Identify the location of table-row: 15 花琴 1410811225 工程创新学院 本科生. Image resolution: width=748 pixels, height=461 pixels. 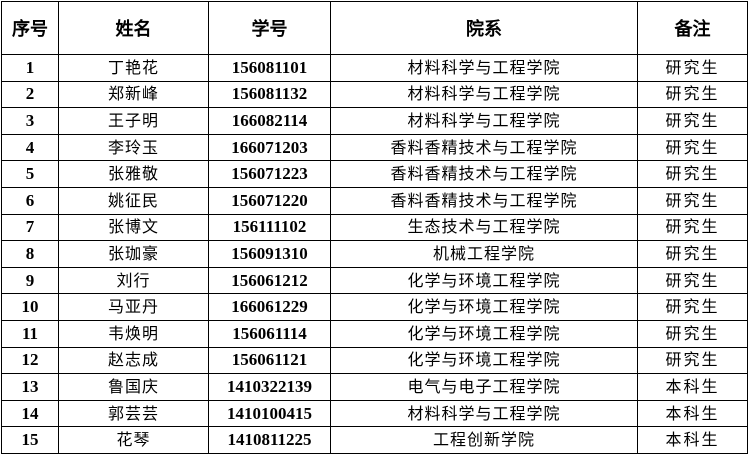
(374, 440).